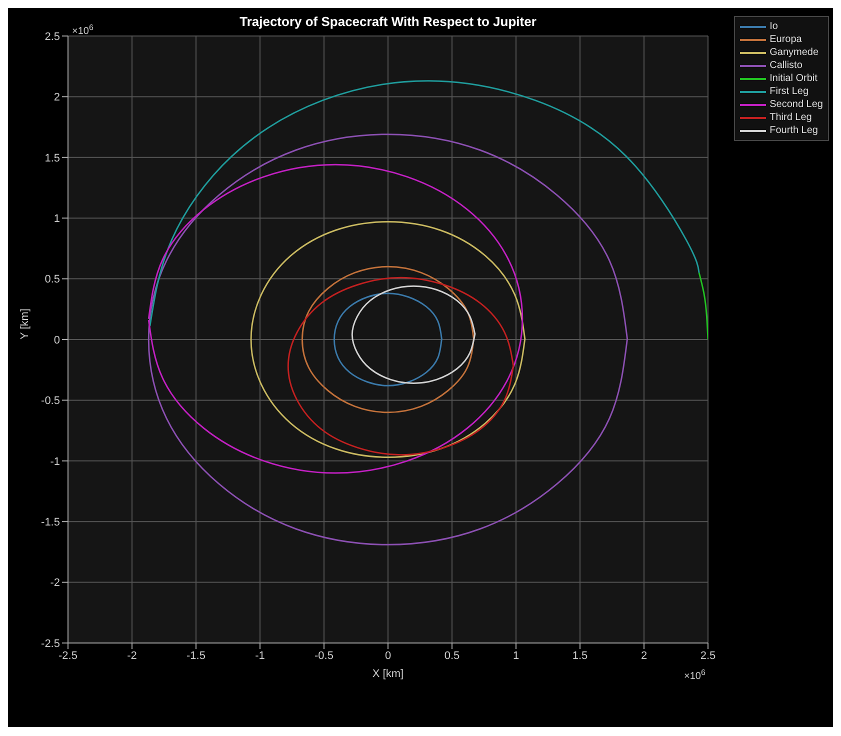 The width and height of the screenshot is (841, 736). I want to click on y-tick-label: -1, so click(55, 462).